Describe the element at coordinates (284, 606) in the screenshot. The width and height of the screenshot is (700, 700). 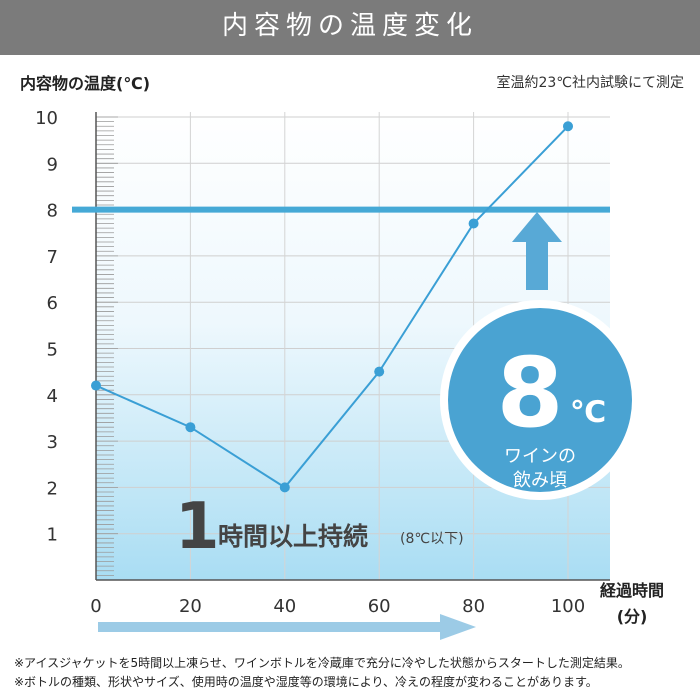
I see `x-tick-label: 40` at that location.